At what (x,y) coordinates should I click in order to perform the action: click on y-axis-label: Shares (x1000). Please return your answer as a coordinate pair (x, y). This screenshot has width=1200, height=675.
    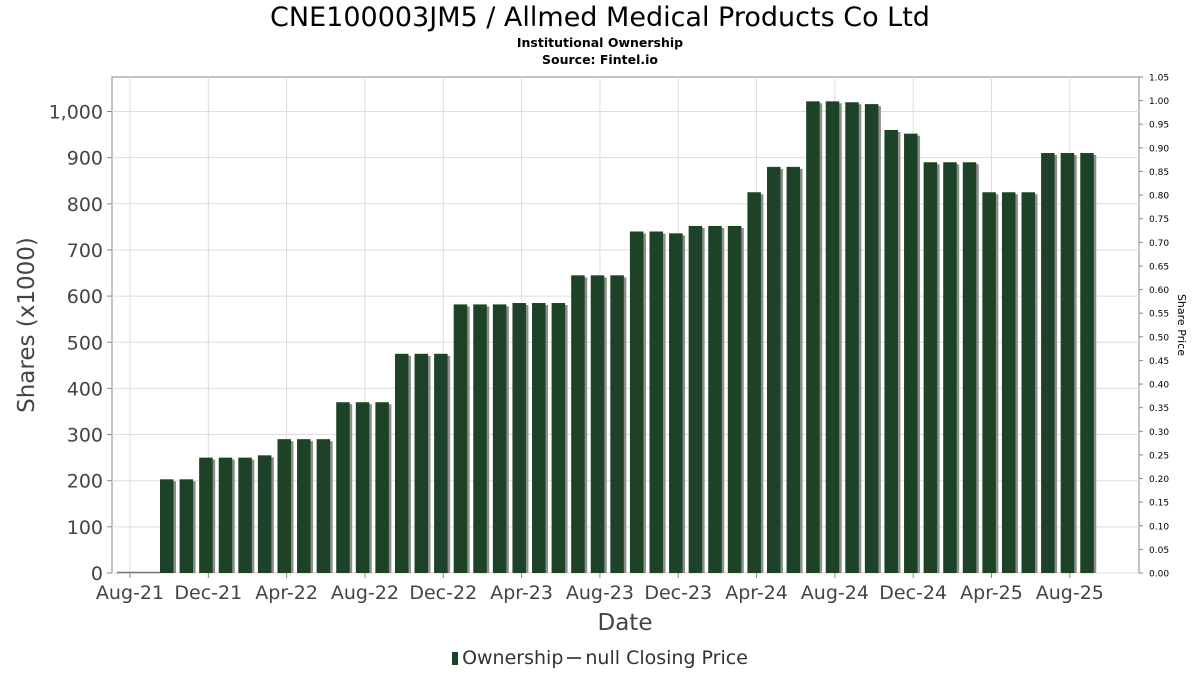
    Looking at the image, I should click on (27, 325).